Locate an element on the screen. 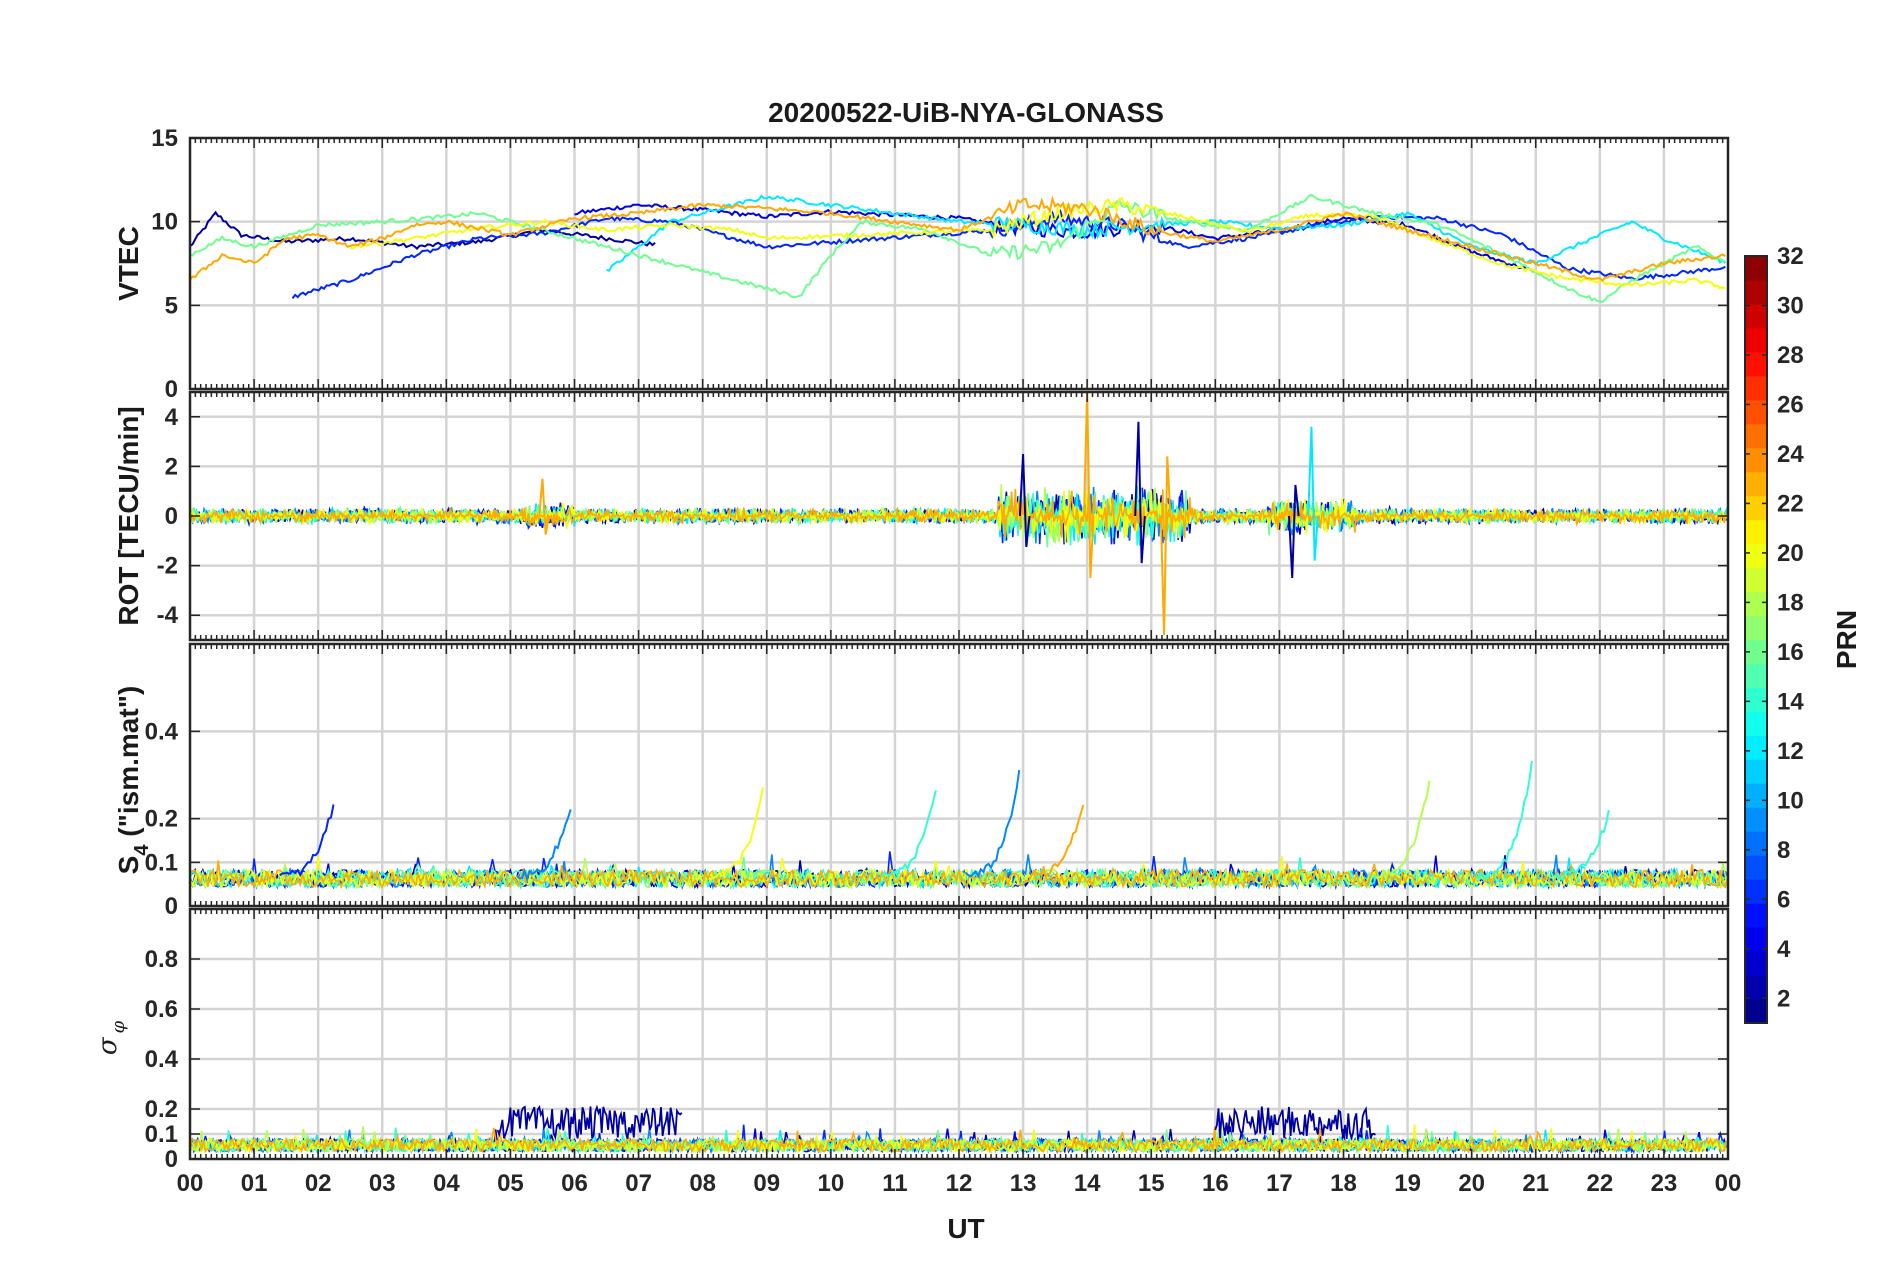 The image size is (1902, 1272). series-vtec is located at coordinates (958, 248).